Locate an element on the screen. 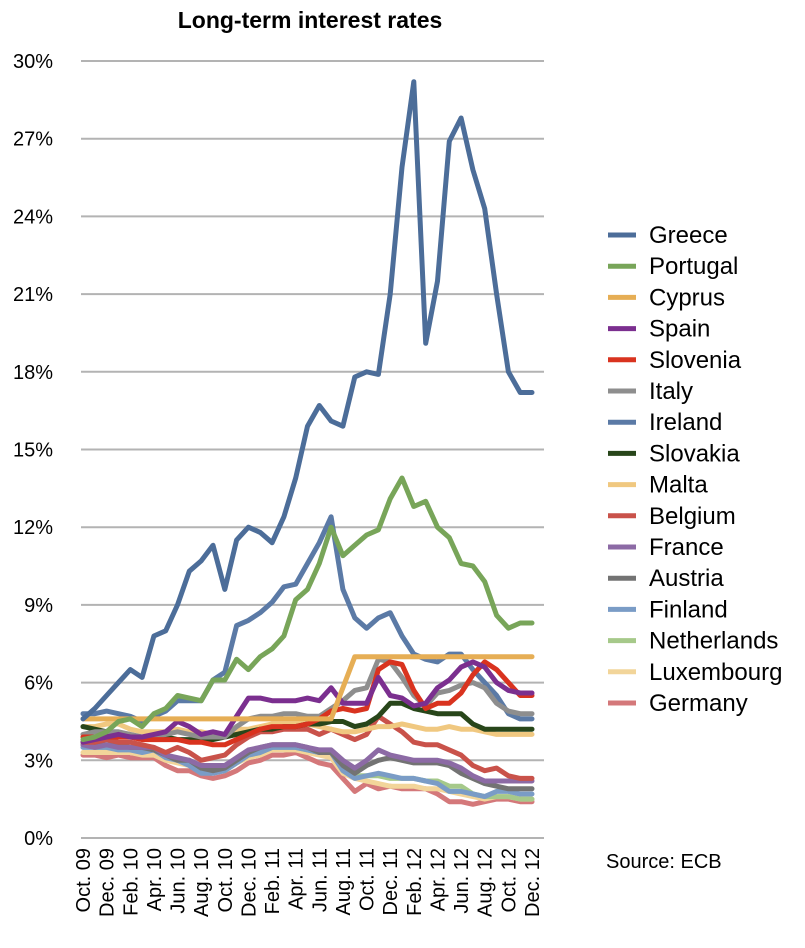 Image resolution: width=805 pixels, height=948 pixels. x-tick-label: Aug. 11 is located at coordinates (344, 881).